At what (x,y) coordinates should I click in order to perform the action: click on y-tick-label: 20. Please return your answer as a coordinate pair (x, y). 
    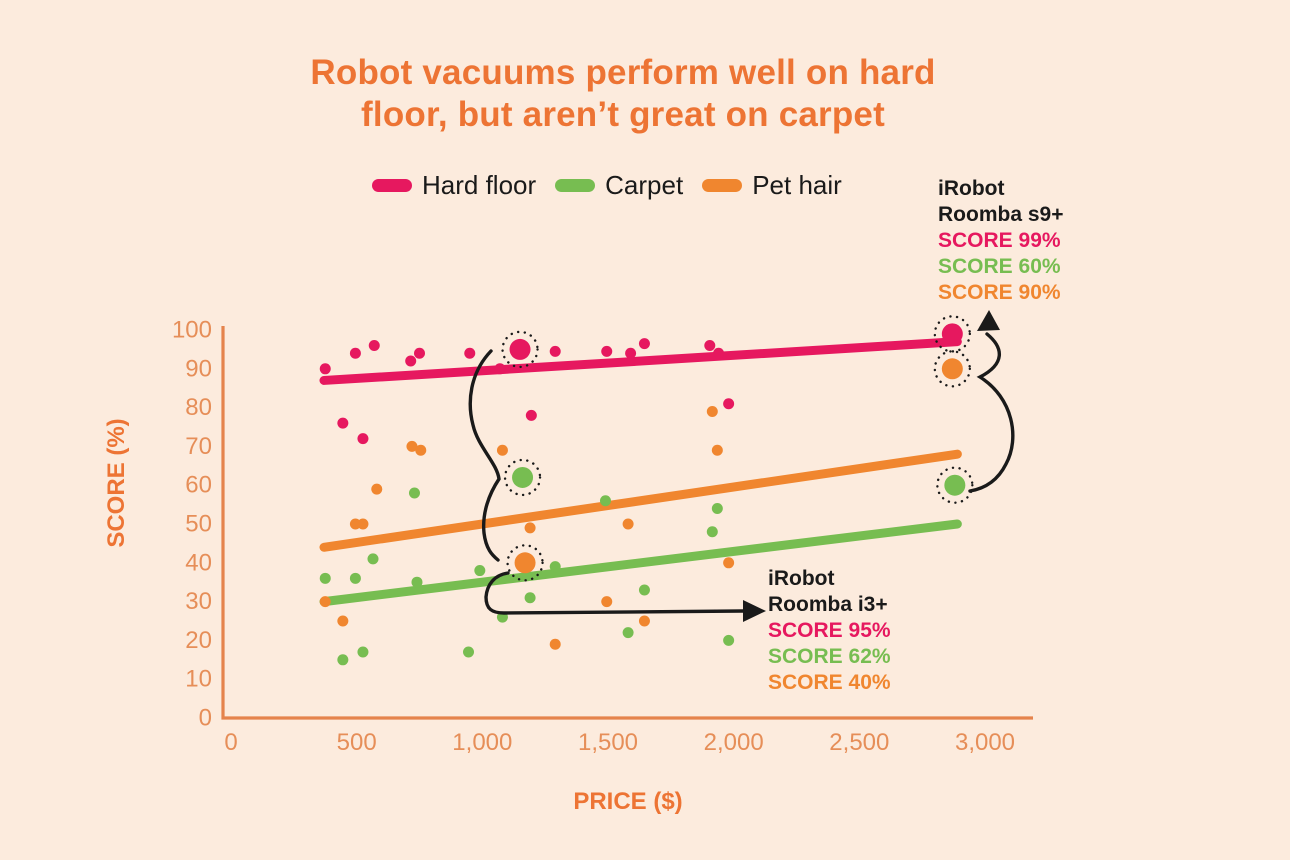
    Looking at the image, I should click on (198, 640).